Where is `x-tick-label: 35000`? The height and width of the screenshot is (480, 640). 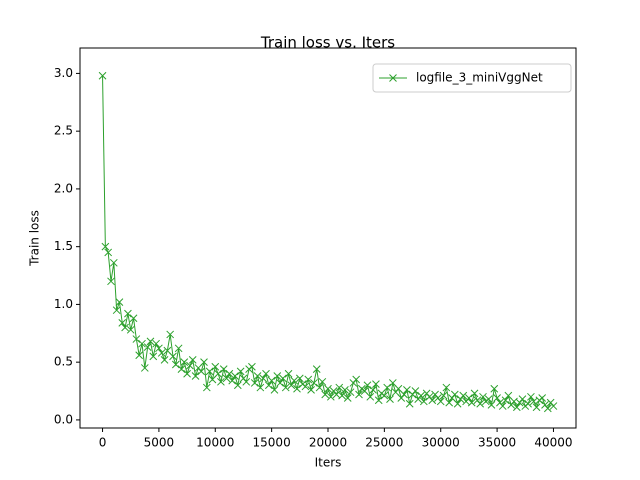
x-tick-label: 35000 is located at coordinates (497, 443).